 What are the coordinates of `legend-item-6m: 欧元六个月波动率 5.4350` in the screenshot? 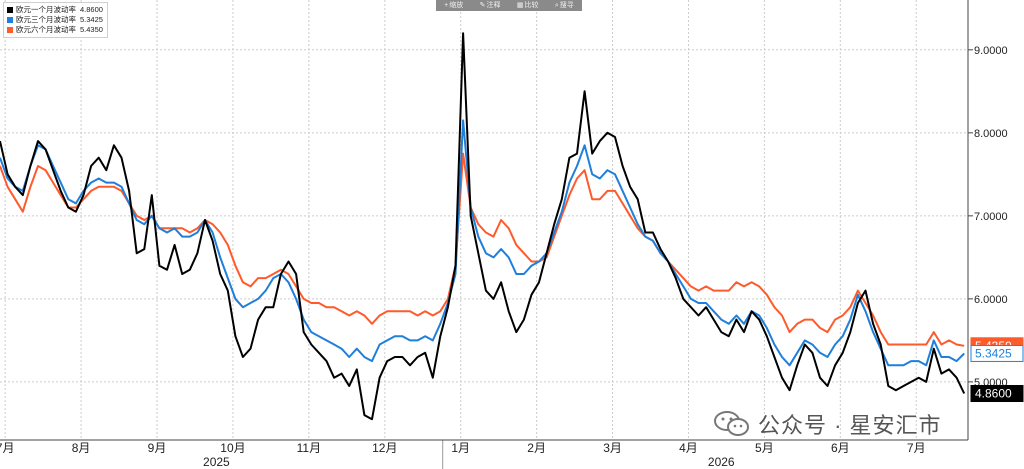 It's located at (55, 30).